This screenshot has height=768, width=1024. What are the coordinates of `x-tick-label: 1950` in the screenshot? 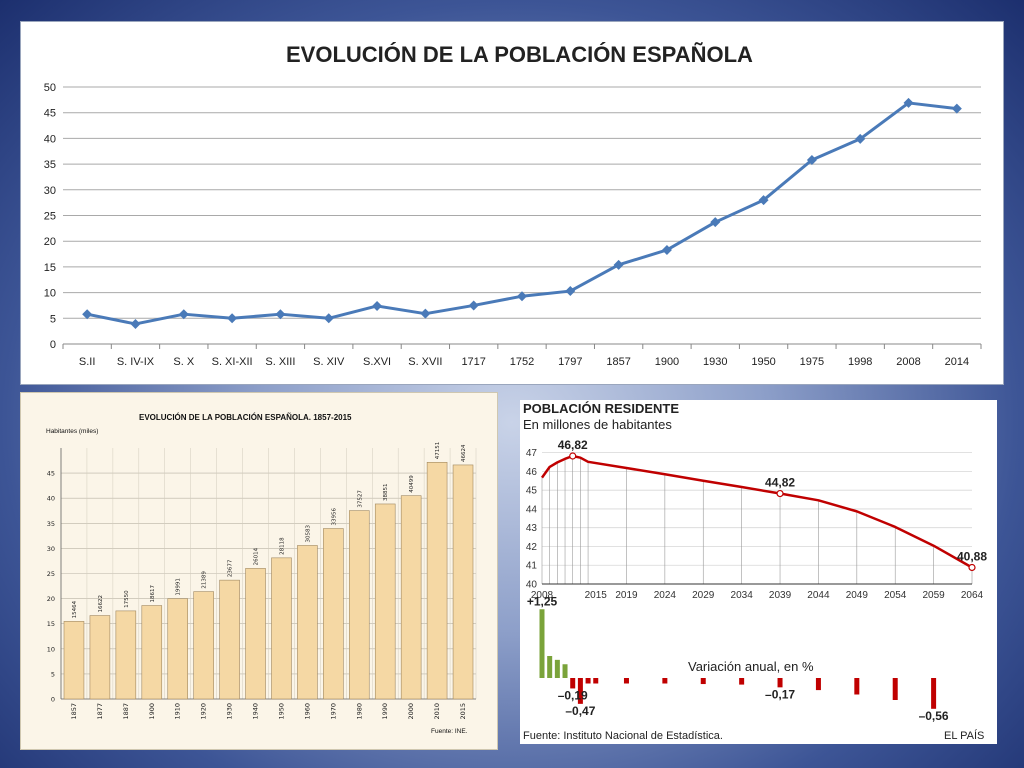 It's located at (763, 362).